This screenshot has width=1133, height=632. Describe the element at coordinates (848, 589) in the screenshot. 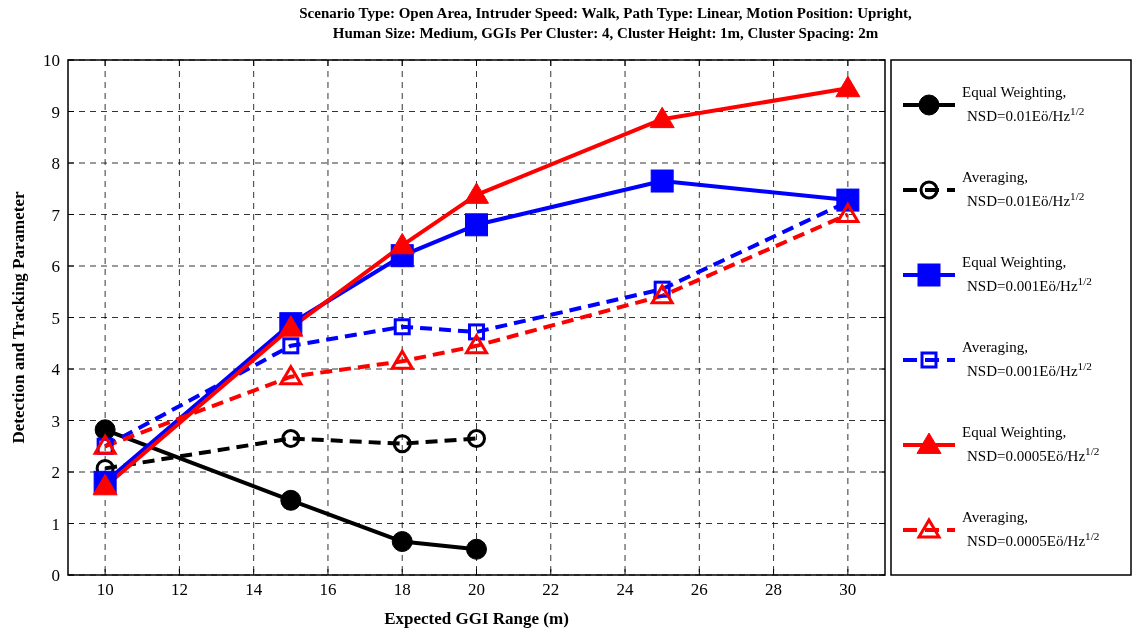

I see `x-tick-label: 30` at that location.